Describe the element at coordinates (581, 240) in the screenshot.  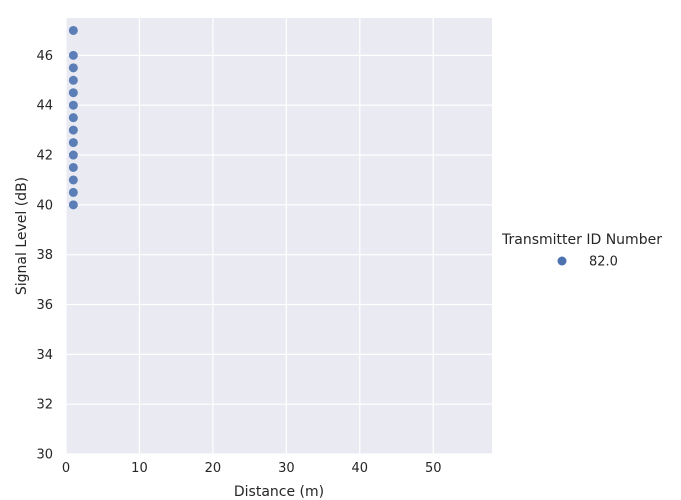
I see `legend-title: Transmitter ID Number` at that location.